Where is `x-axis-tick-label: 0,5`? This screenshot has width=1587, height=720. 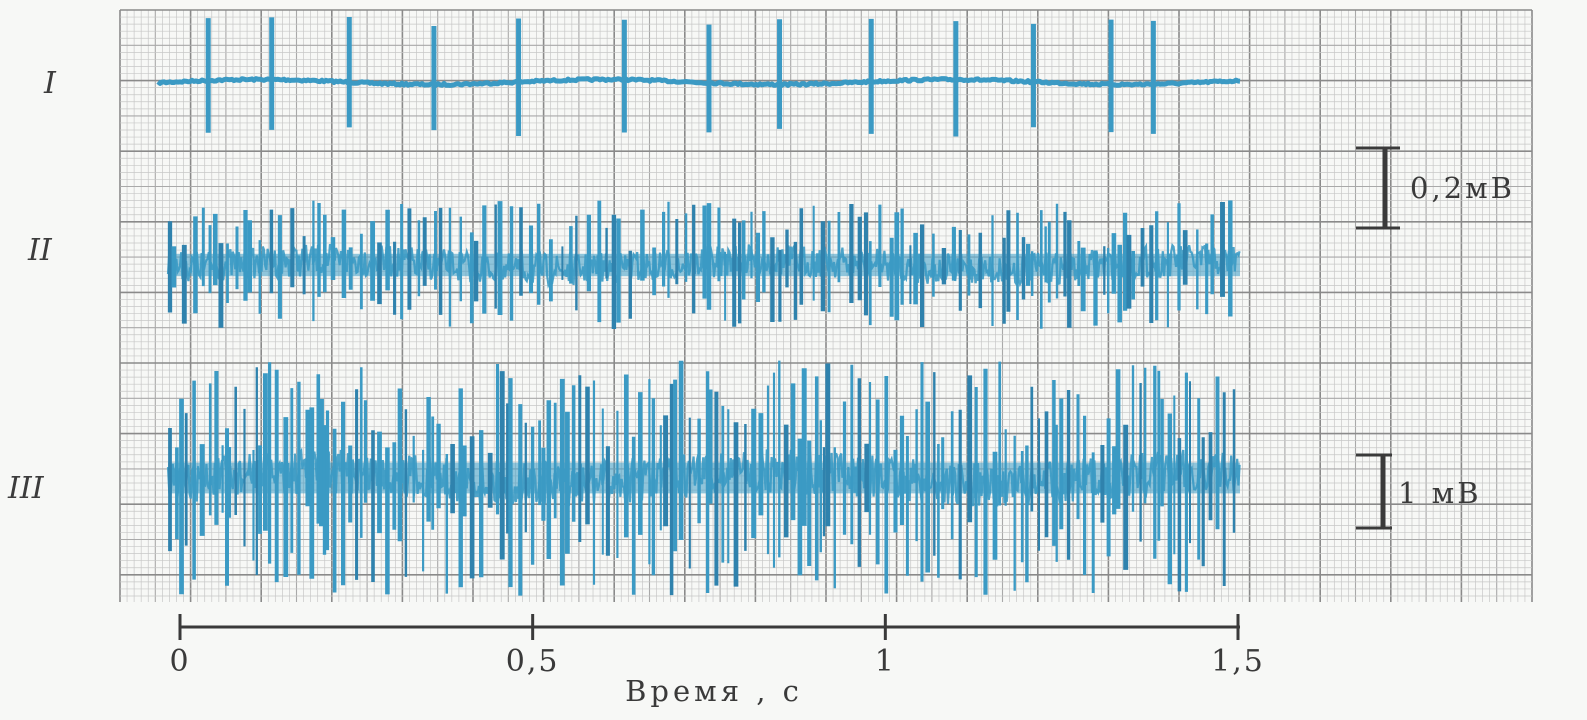
x-axis-tick-label: 0,5 is located at coordinates (533, 661).